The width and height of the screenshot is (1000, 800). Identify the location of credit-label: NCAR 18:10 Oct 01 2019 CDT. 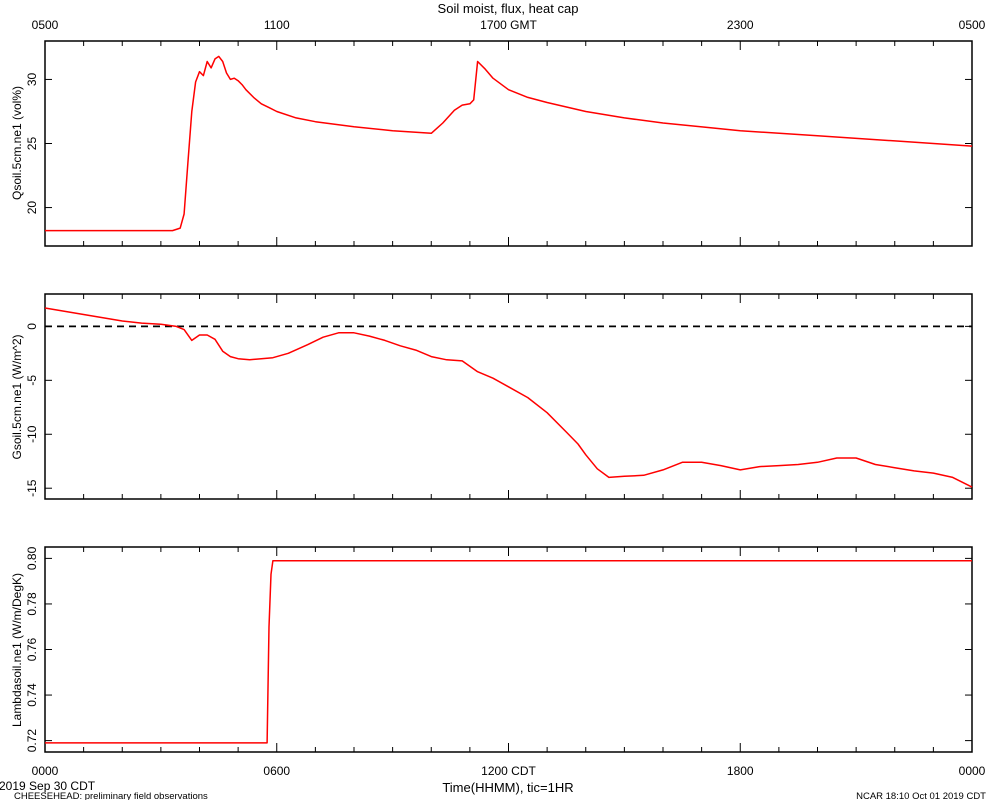
(921, 795).